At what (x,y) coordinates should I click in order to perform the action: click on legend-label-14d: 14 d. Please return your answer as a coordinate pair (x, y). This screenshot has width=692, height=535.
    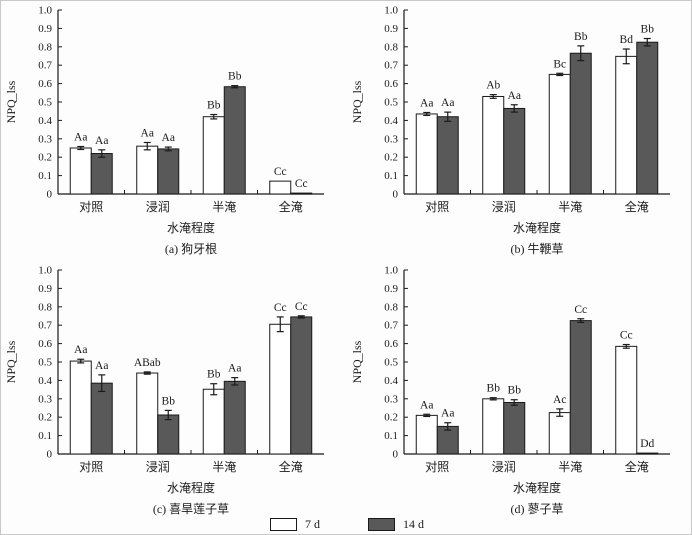
    Looking at the image, I should click on (413, 523).